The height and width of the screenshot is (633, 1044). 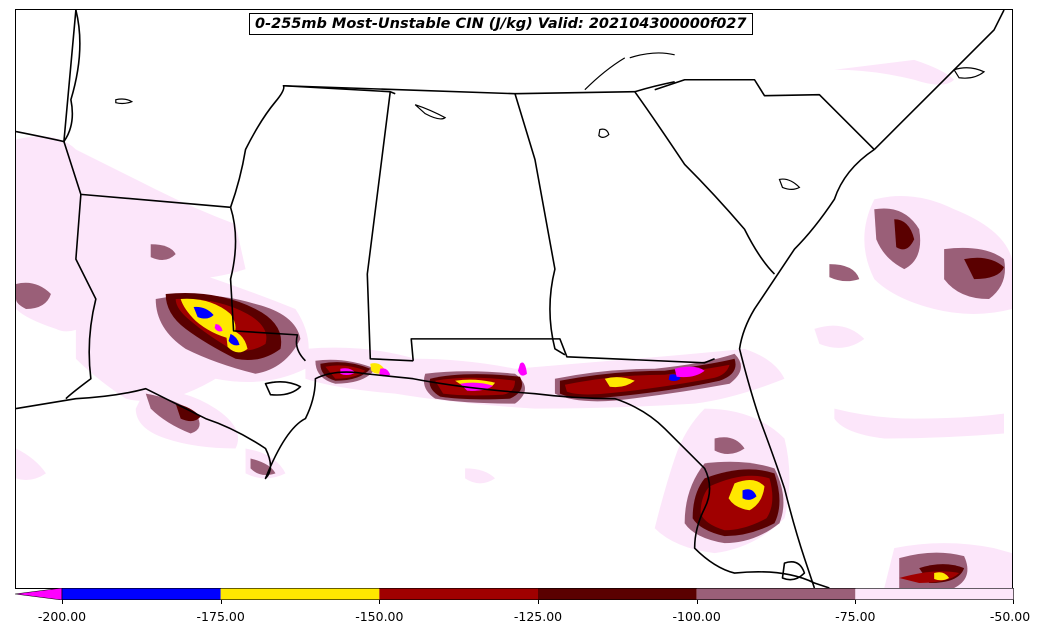 I want to click on mississippi-west-border, so click(x=312, y=146).